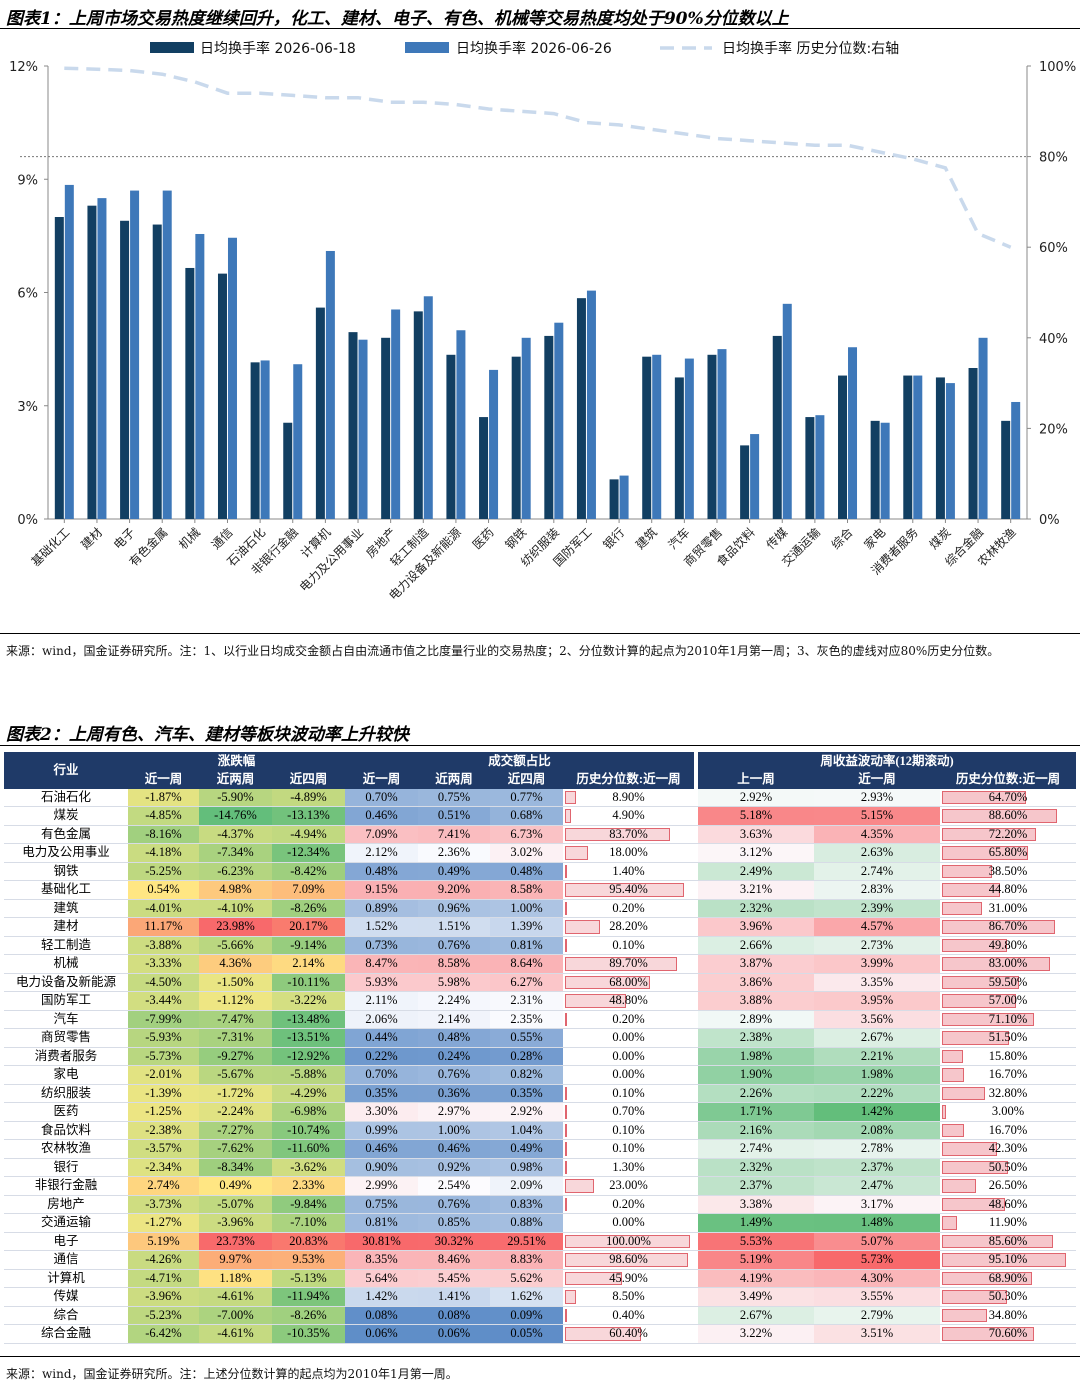  What do you see at coordinates (454, 982) in the screenshot?
I see `turnover-cell: 5.98%` at bounding box center [454, 982].